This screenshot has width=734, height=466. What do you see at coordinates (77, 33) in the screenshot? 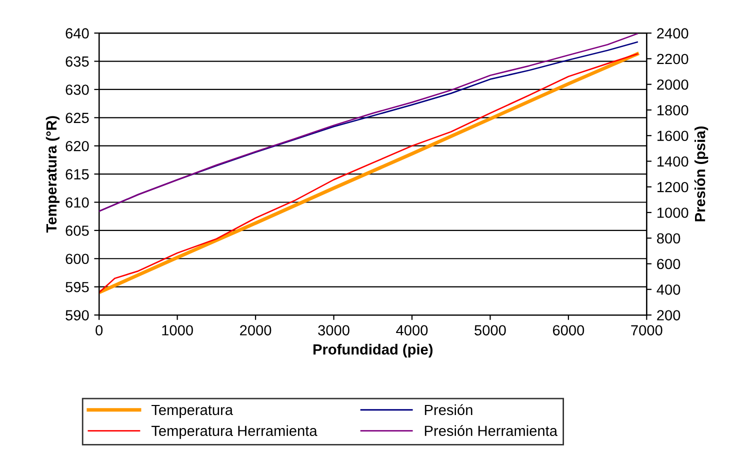
I see `y-tick-label: 640` at bounding box center [77, 33].